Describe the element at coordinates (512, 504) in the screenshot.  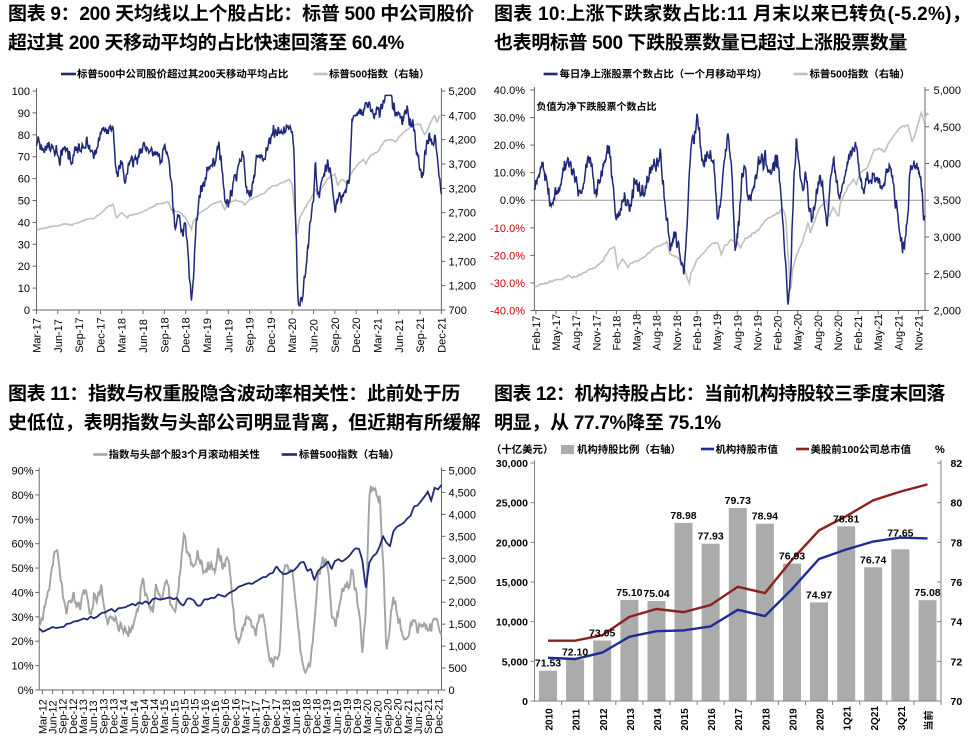
I see `svg-text: 25,000` at that location.